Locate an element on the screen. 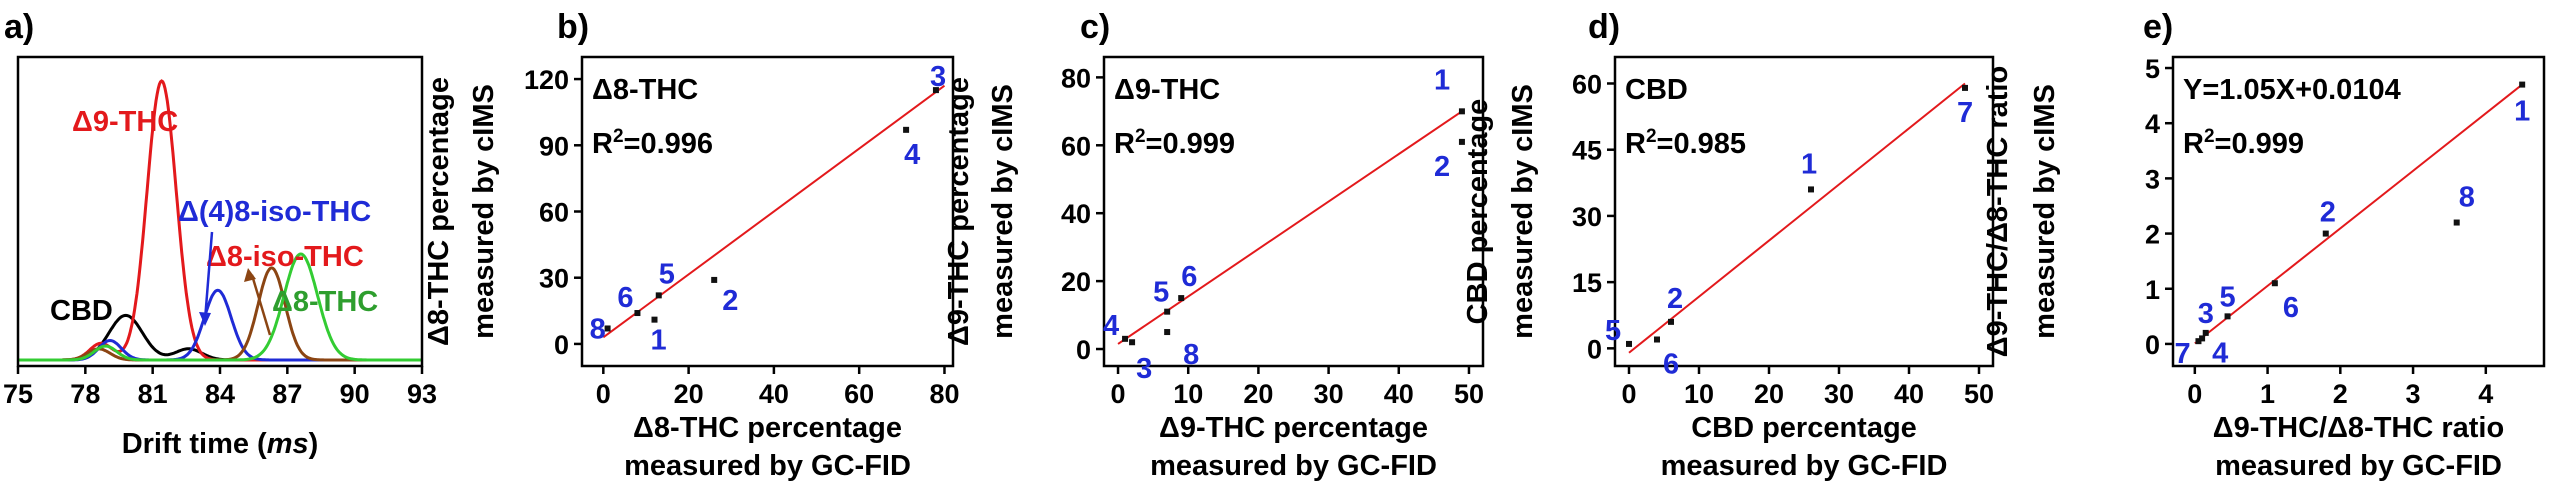  ytick-label-e: 5 is located at coordinates (2152, 69).